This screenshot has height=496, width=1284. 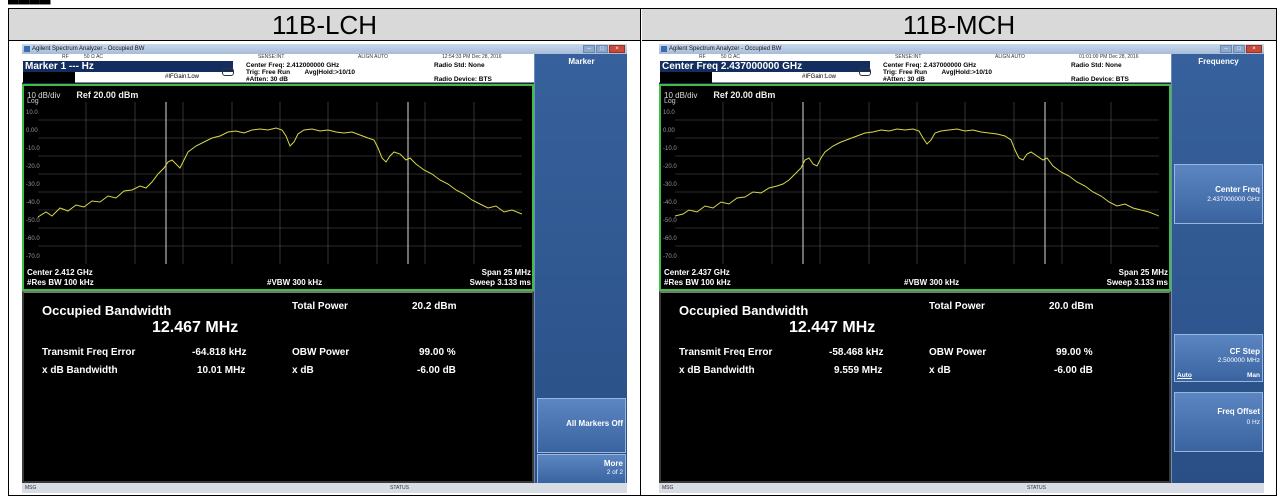 I want to click on y-tick: 0.00, so click(x=669, y=131).